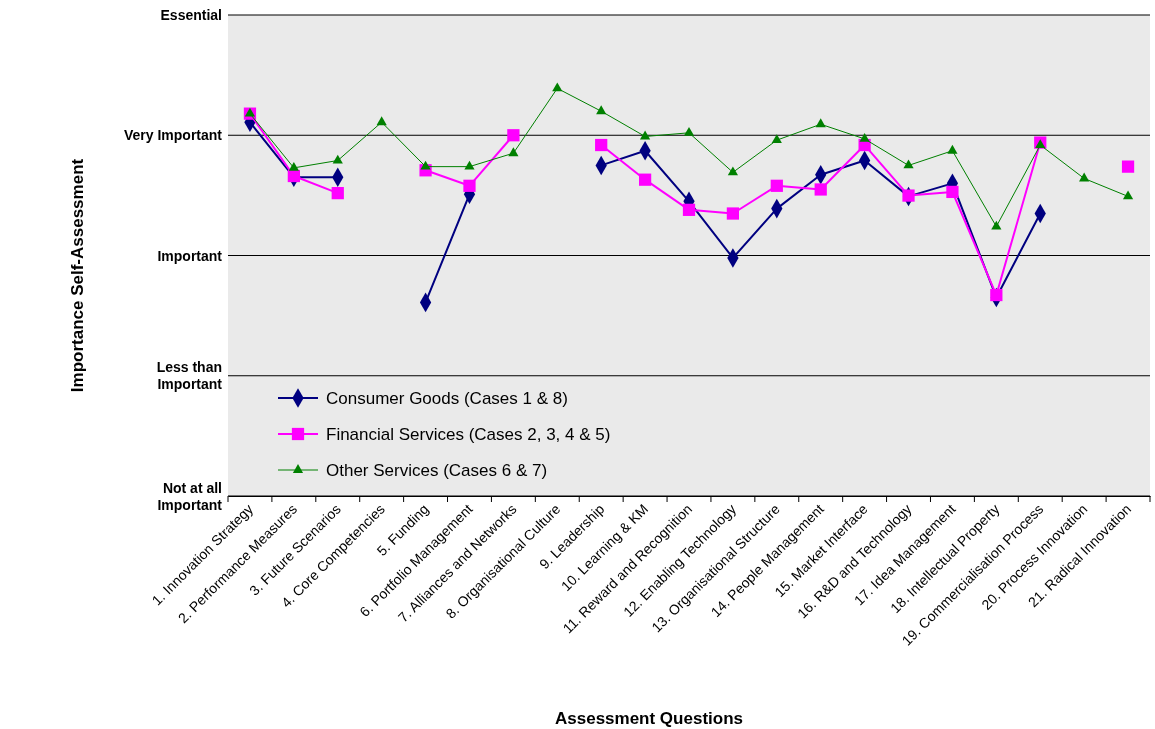  Describe the element at coordinates (189, 376) in the screenshot. I see `ref-line-label: Less than Important` at that location.